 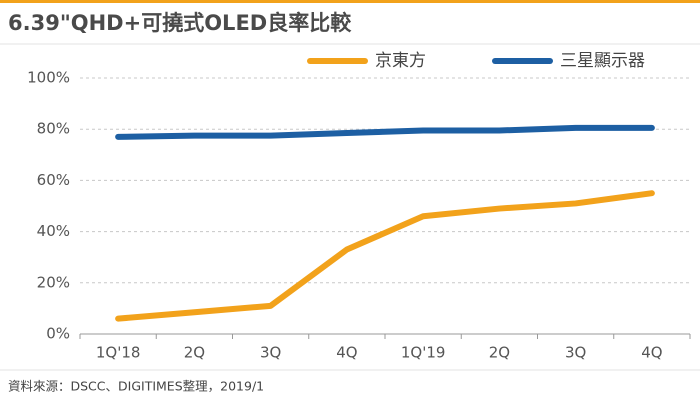 What do you see at coordinates (53, 282) in the screenshot?
I see `y-tick-label: 20%` at bounding box center [53, 282].